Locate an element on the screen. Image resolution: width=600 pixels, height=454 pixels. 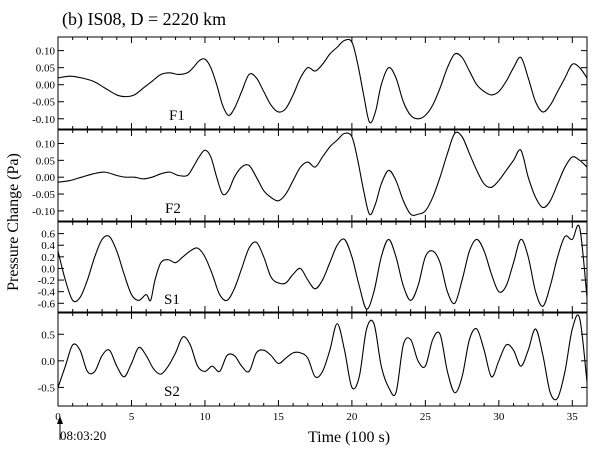
y-tick-label: -0.6 is located at coordinates (47, 304).